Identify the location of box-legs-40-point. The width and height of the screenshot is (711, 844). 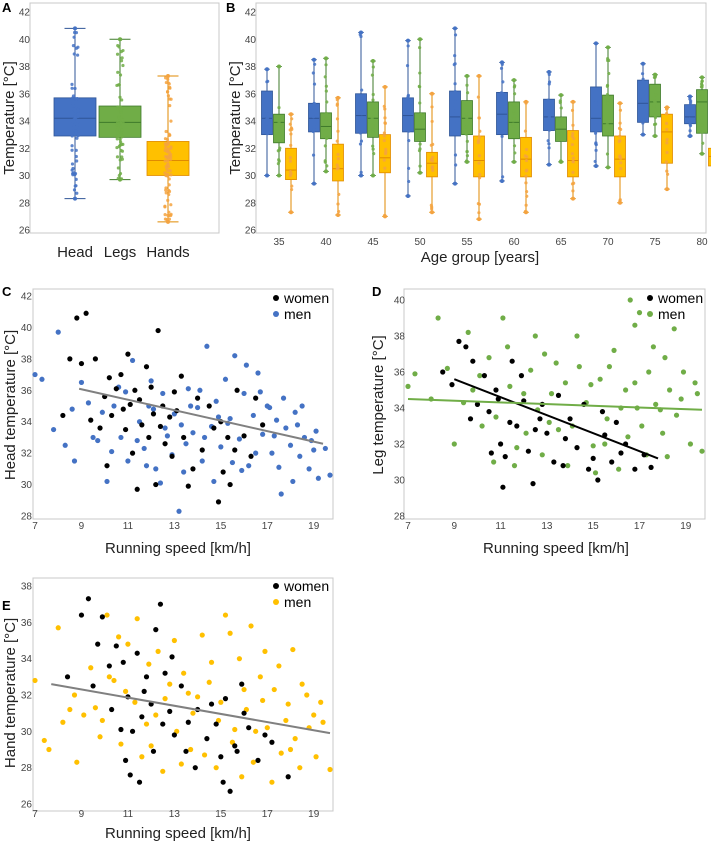
(326, 113).